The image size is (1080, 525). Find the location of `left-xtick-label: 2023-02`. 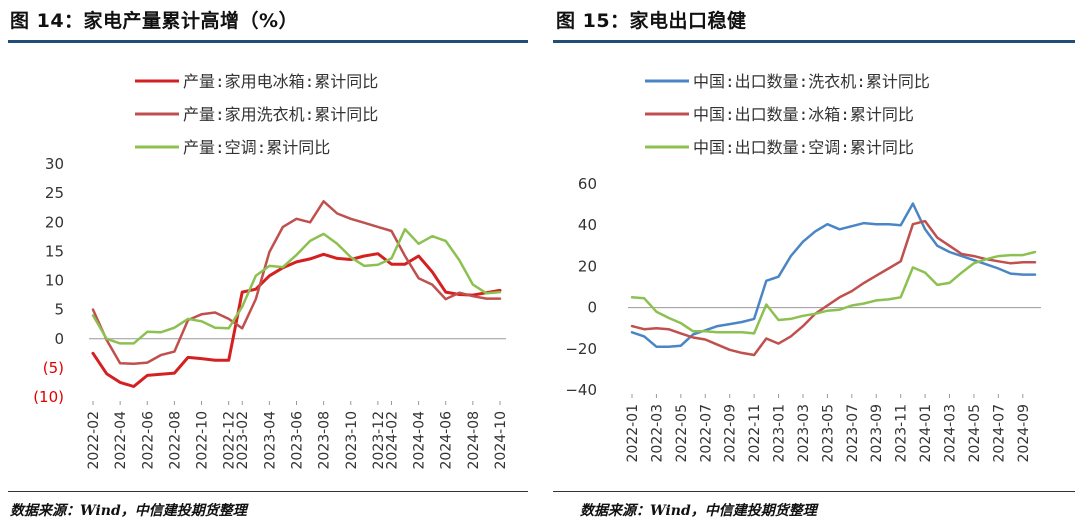

left-xtick-label: 2023-02 is located at coordinates (243, 440).